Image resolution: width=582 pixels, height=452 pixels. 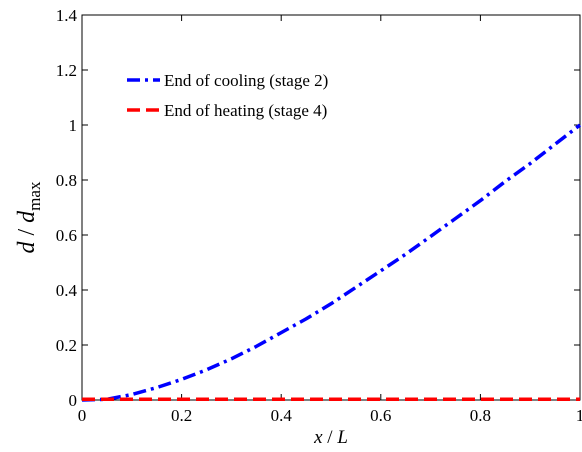 What do you see at coordinates (27, 246) in the screenshot?
I see `y-axis-var: d` at bounding box center [27, 246].